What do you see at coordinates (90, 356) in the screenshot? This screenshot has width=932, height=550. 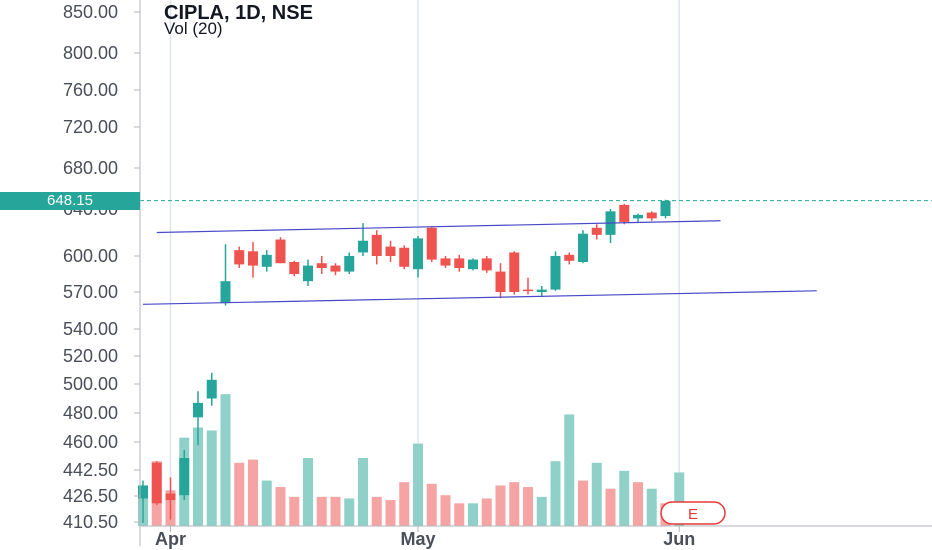 I see `price-tick-label: 520.00` at bounding box center [90, 356].